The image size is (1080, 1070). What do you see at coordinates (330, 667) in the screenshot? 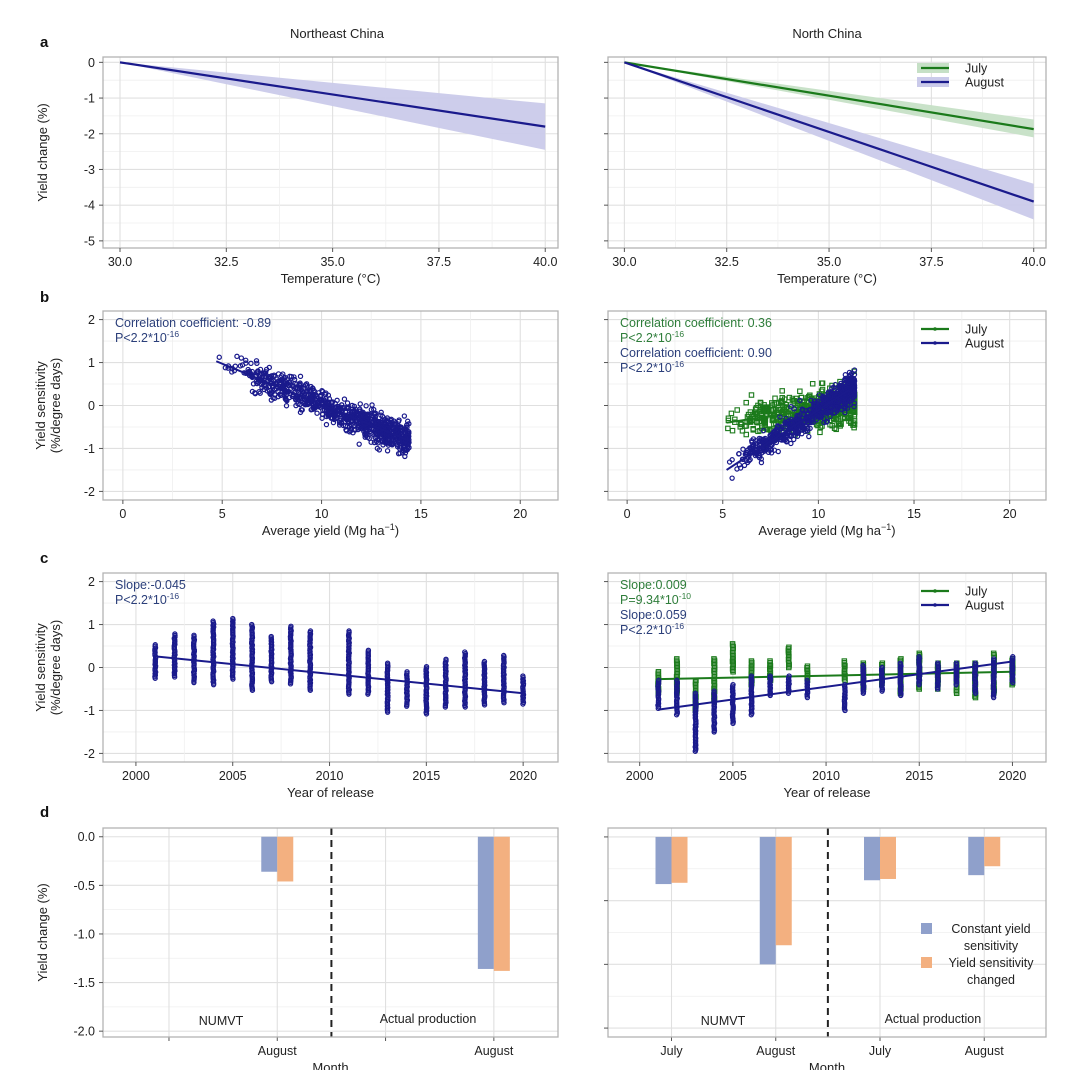
I see `y-gridlines` at bounding box center [330, 667].